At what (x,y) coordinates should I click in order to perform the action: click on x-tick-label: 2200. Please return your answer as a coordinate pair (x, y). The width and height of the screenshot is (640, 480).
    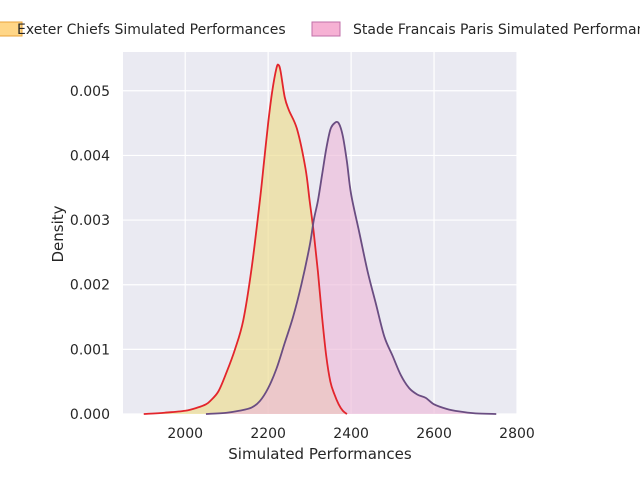
    Looking at the image, I should click on (268, 434).